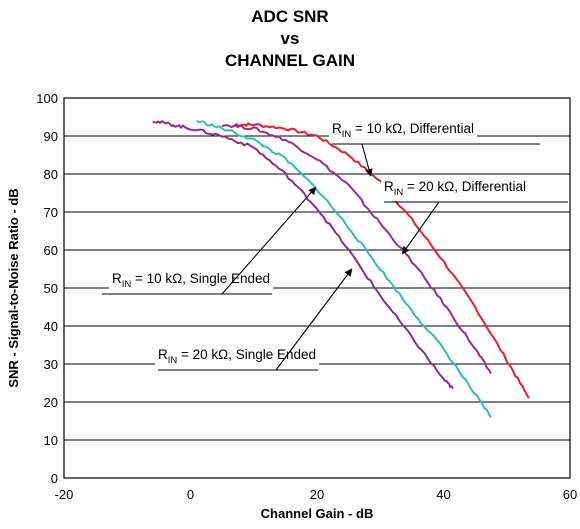  Describe the element at coordinates (51, 174) in the screenshot. I see `y-tick-label: 80` at that location.